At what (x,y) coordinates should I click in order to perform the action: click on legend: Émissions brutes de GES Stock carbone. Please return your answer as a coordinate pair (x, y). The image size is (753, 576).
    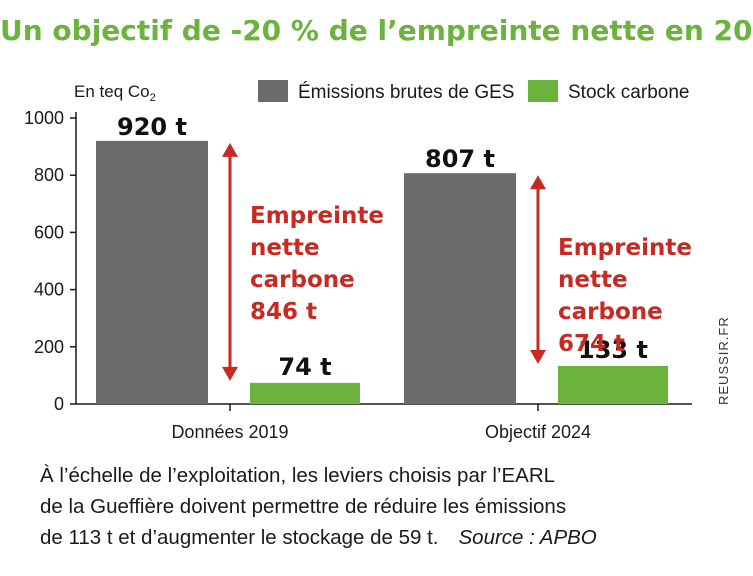
    Looking at the image, I should click on (473, 91).